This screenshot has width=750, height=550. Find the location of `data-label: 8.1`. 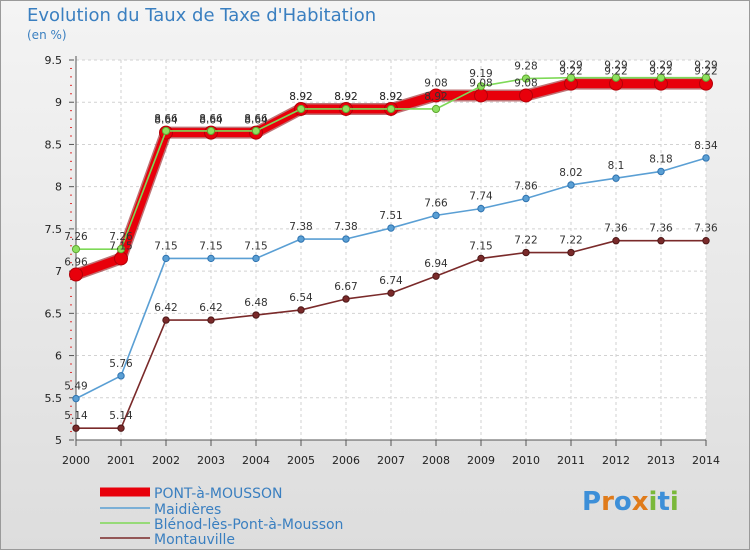

data-label: 8.1 is located at coordinates (616, 166).